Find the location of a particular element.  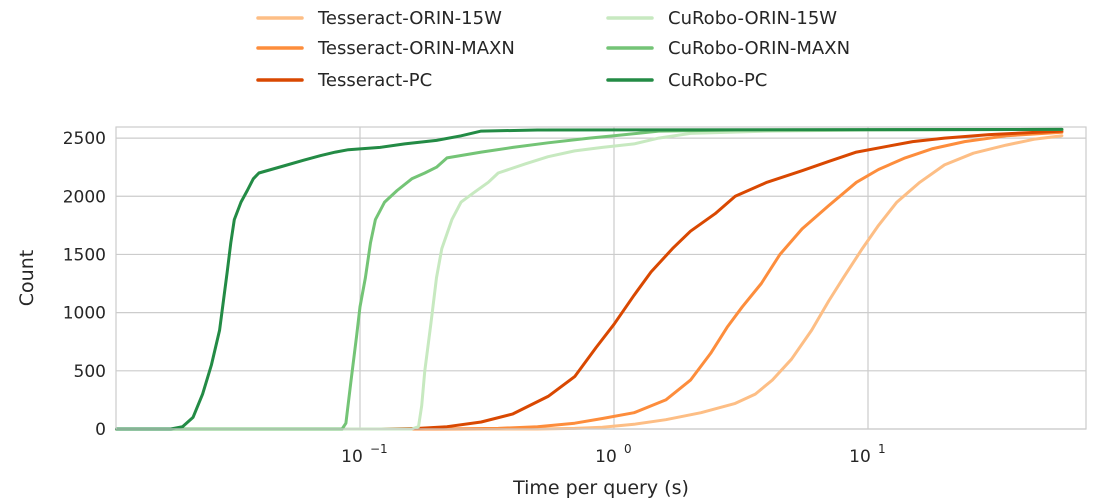

x-tick-exponent: 0 is located at coordinates (628, 449).